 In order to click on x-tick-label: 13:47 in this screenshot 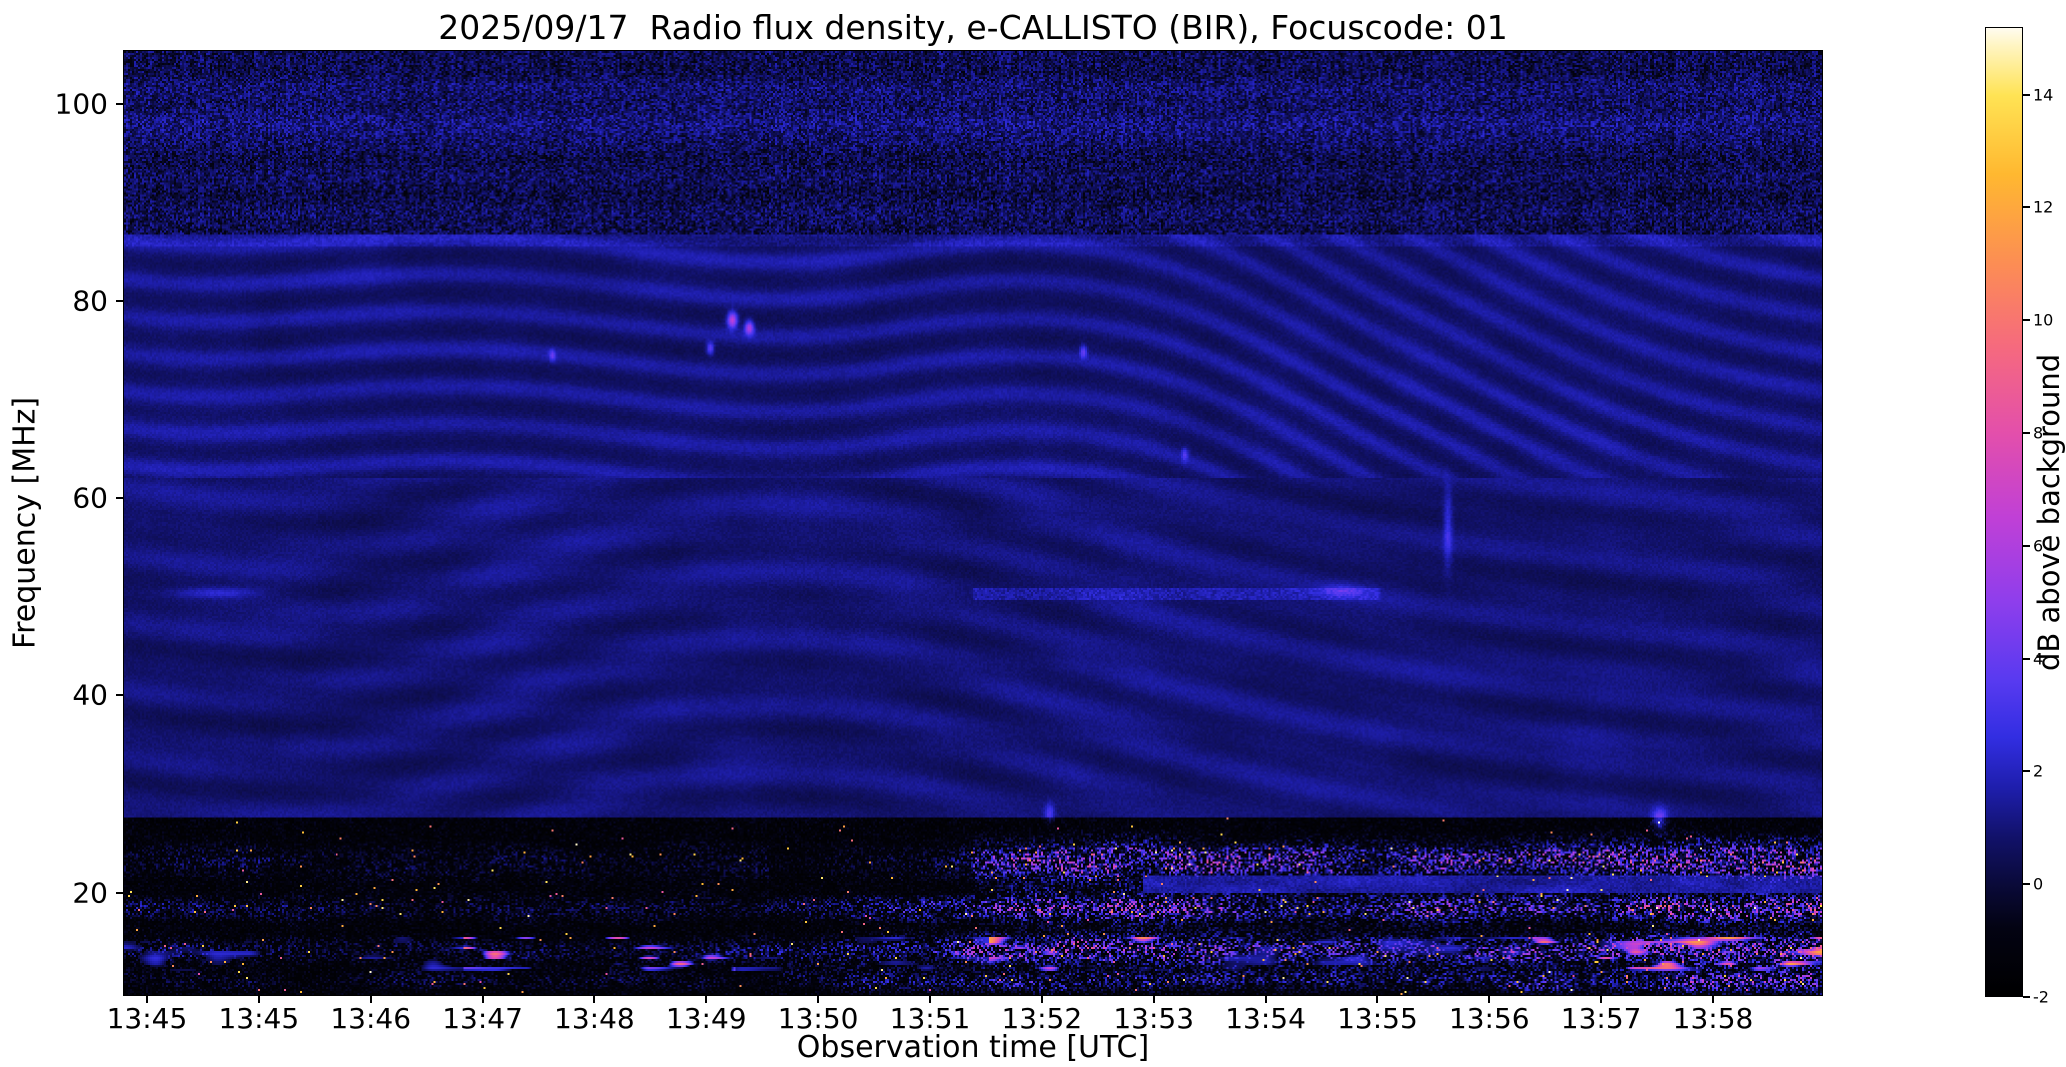, I will do `click(482, 1018)`.